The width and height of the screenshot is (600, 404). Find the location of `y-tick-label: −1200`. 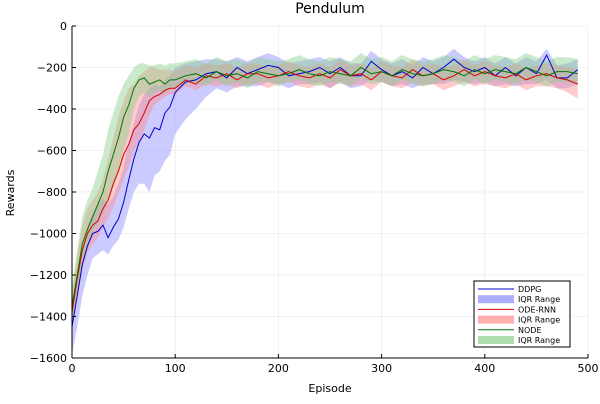

y-tick-label: −1200 is located at coordinates (48, 275).